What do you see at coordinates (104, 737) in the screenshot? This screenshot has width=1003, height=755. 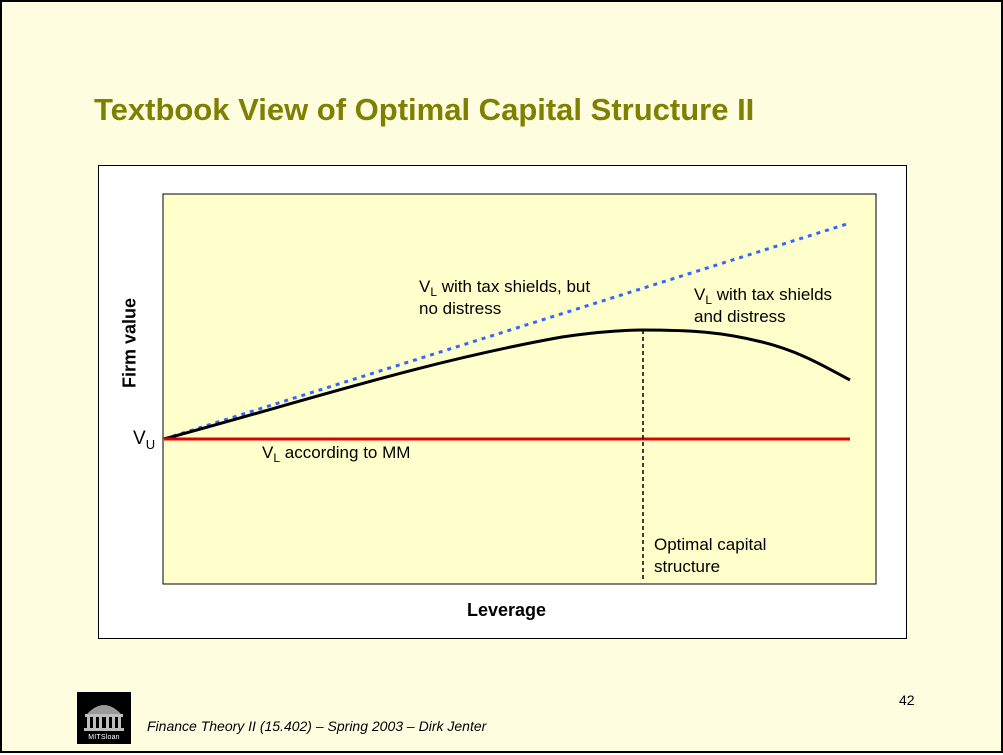 I see `logo-text: MITSloan` at bounding box center [104, 737].